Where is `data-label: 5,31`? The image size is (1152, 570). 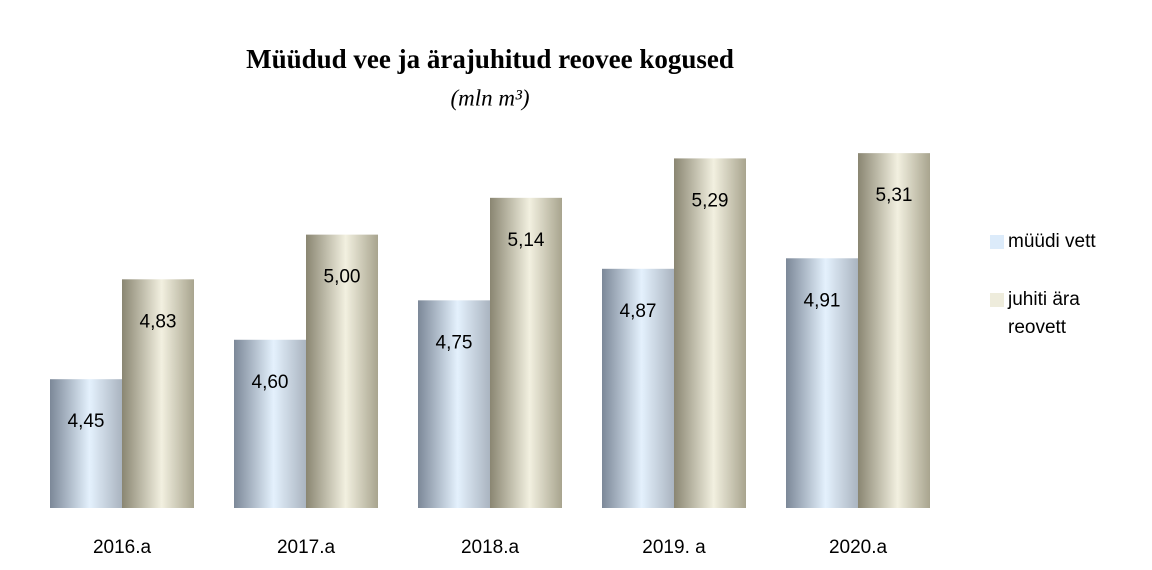
data-label: 5,31 is located at coordinates (894, 195).